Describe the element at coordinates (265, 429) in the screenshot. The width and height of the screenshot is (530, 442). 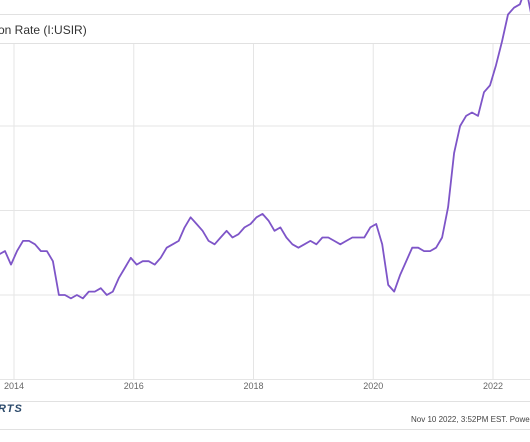
I see `bottom-divider` at that location.